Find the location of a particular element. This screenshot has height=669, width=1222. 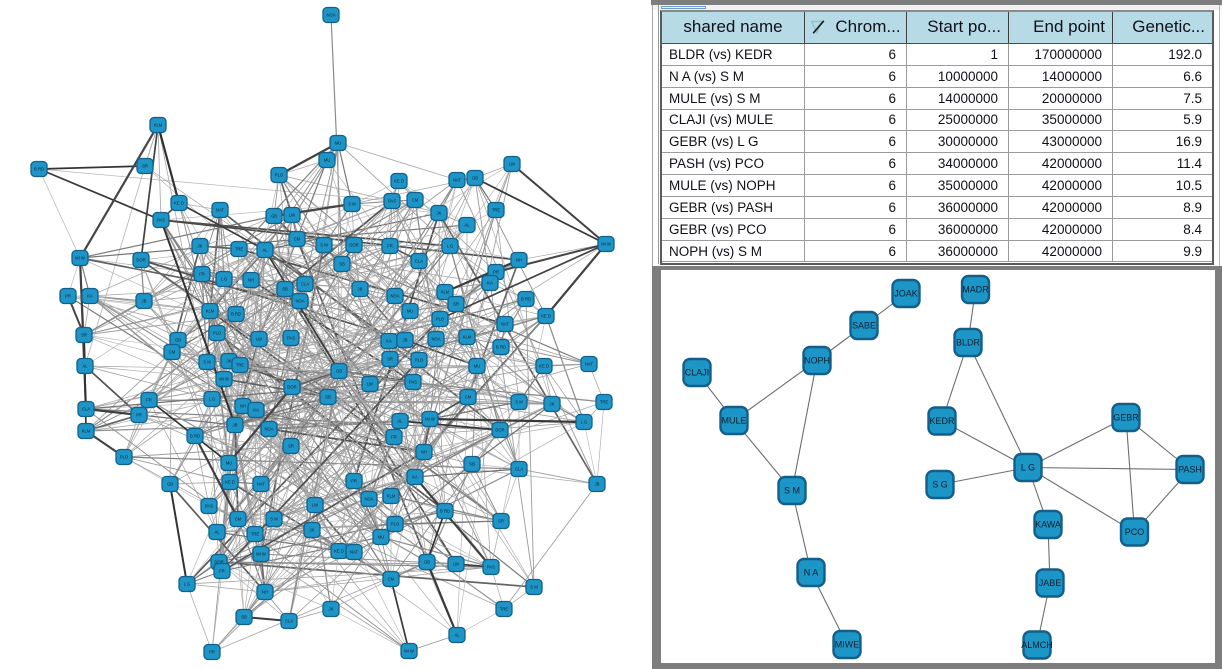

svg-text: ALMCH is located at coordinates (1037, 645).